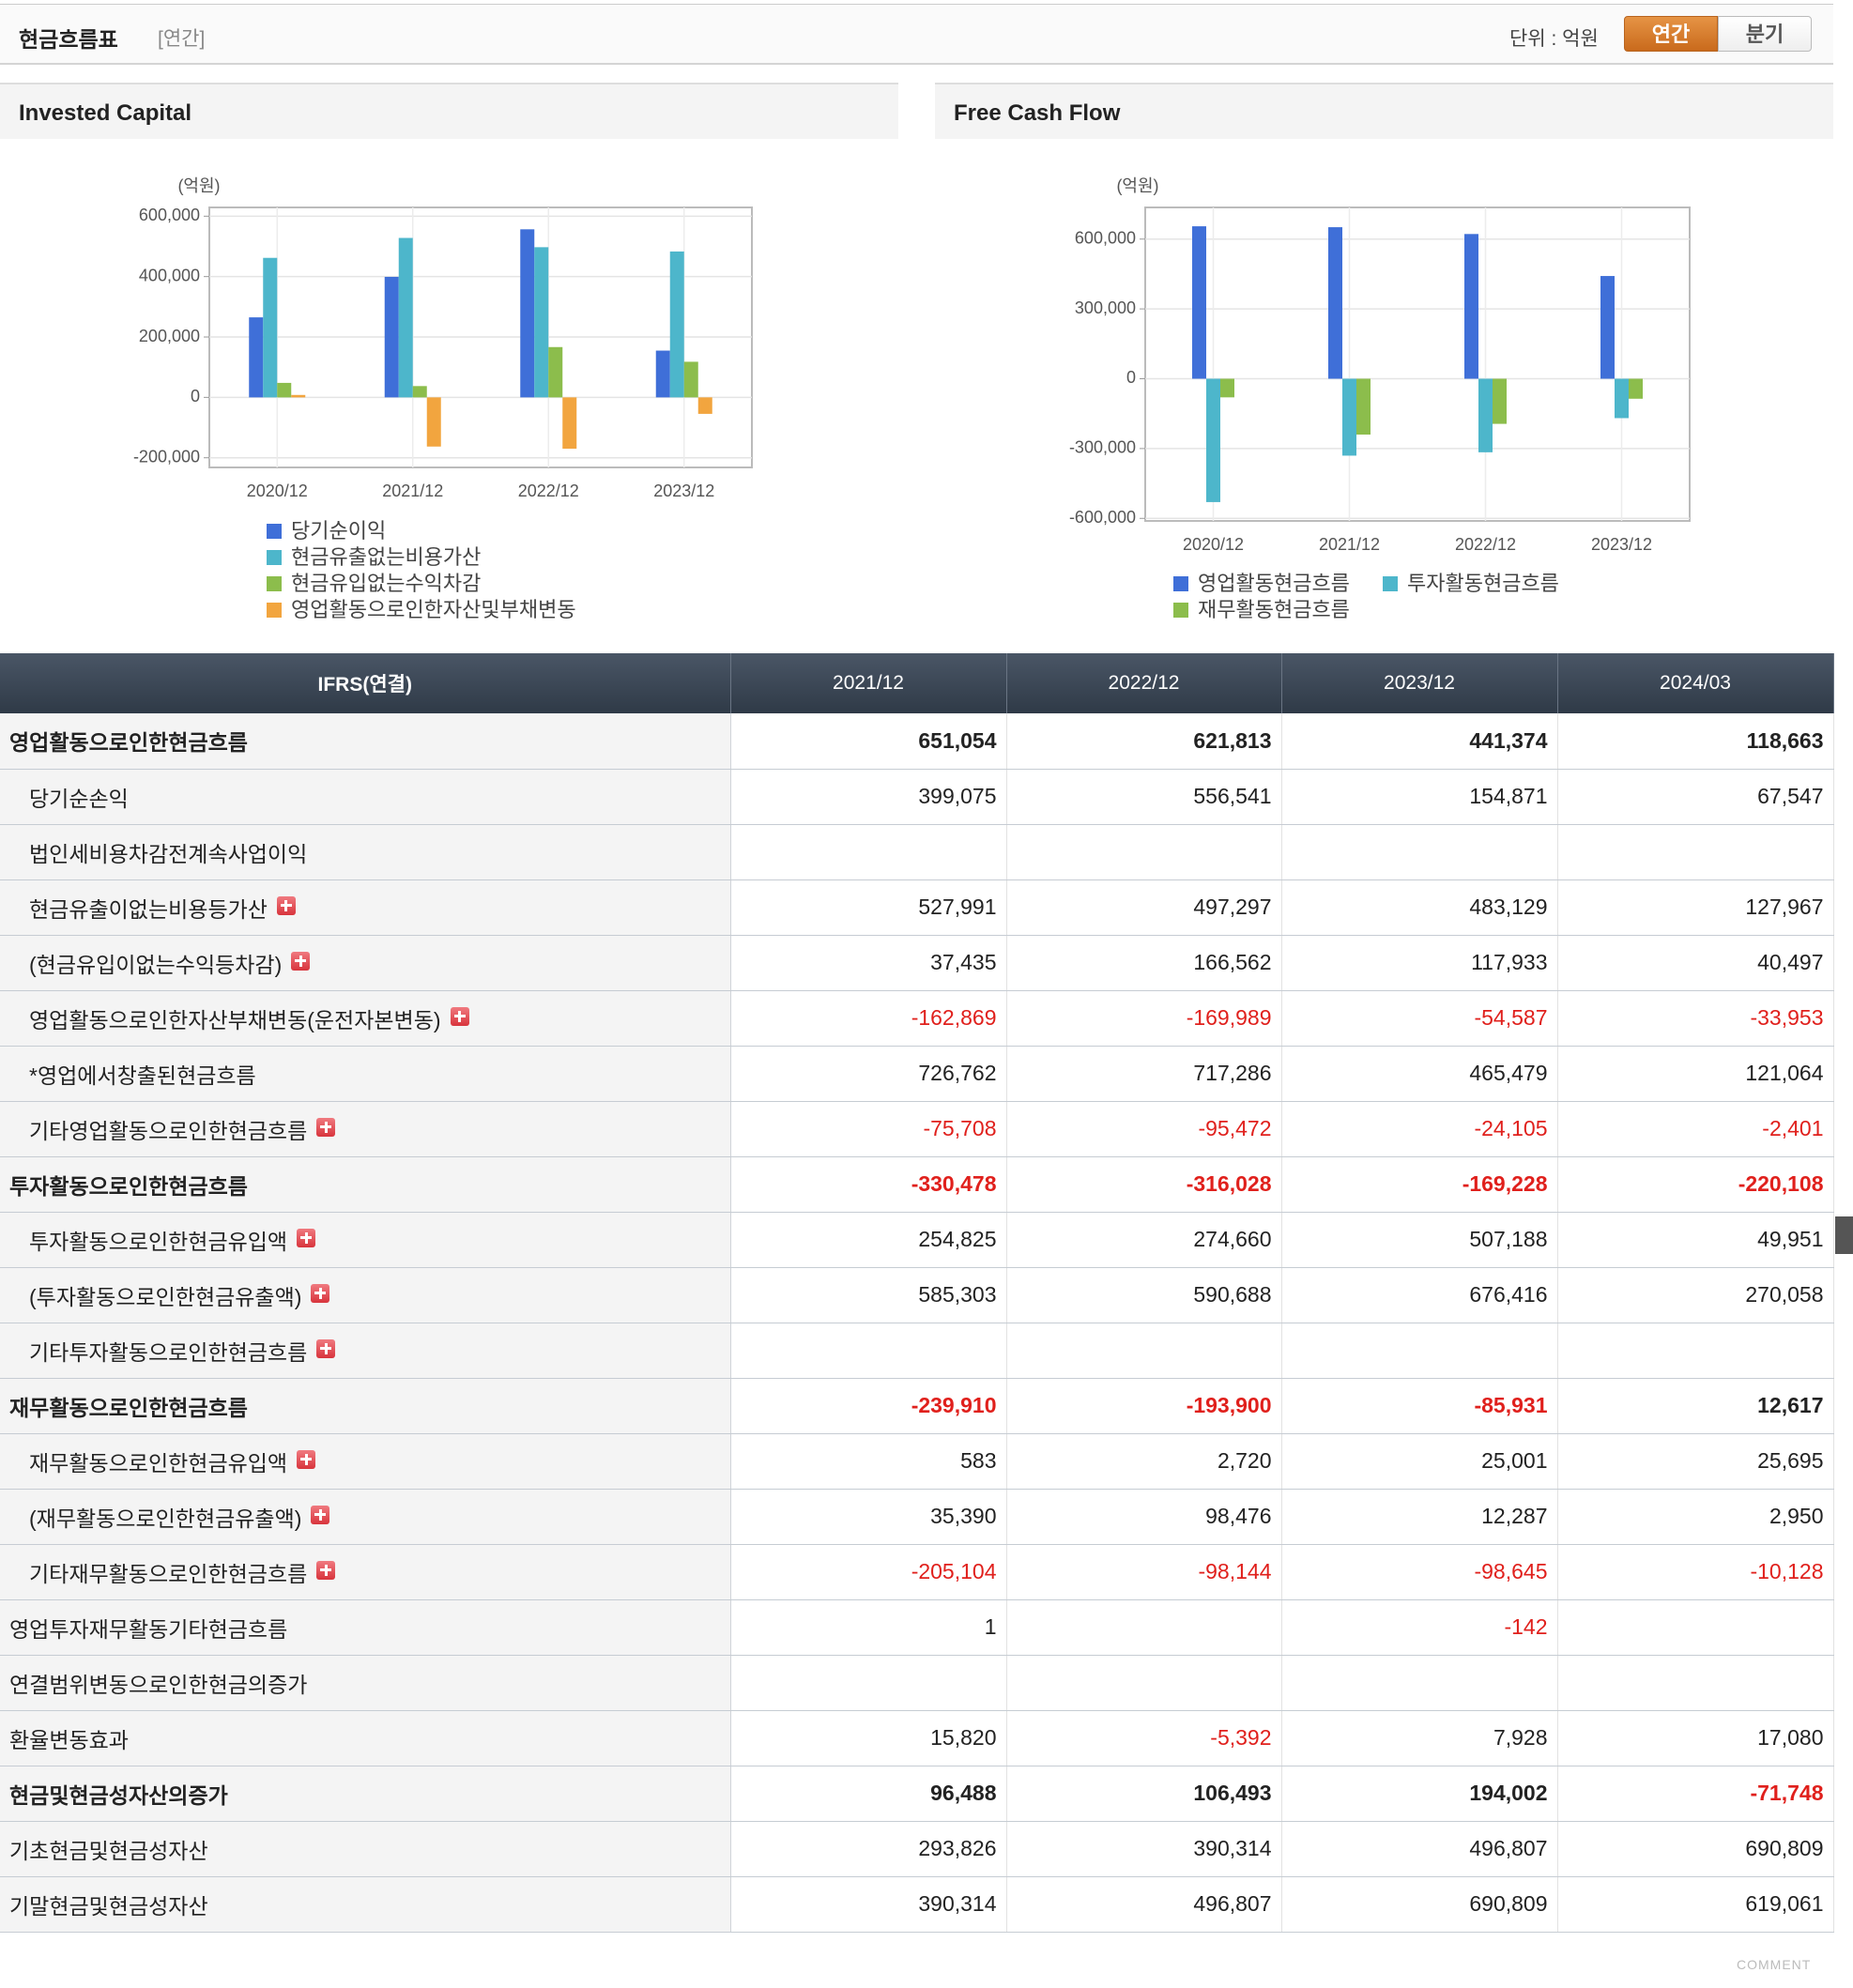  What do you see at coordinates (1419, 1018) in the screenshot?
I see `value-cell: -54,587` at bounding box center [1419, 1018].